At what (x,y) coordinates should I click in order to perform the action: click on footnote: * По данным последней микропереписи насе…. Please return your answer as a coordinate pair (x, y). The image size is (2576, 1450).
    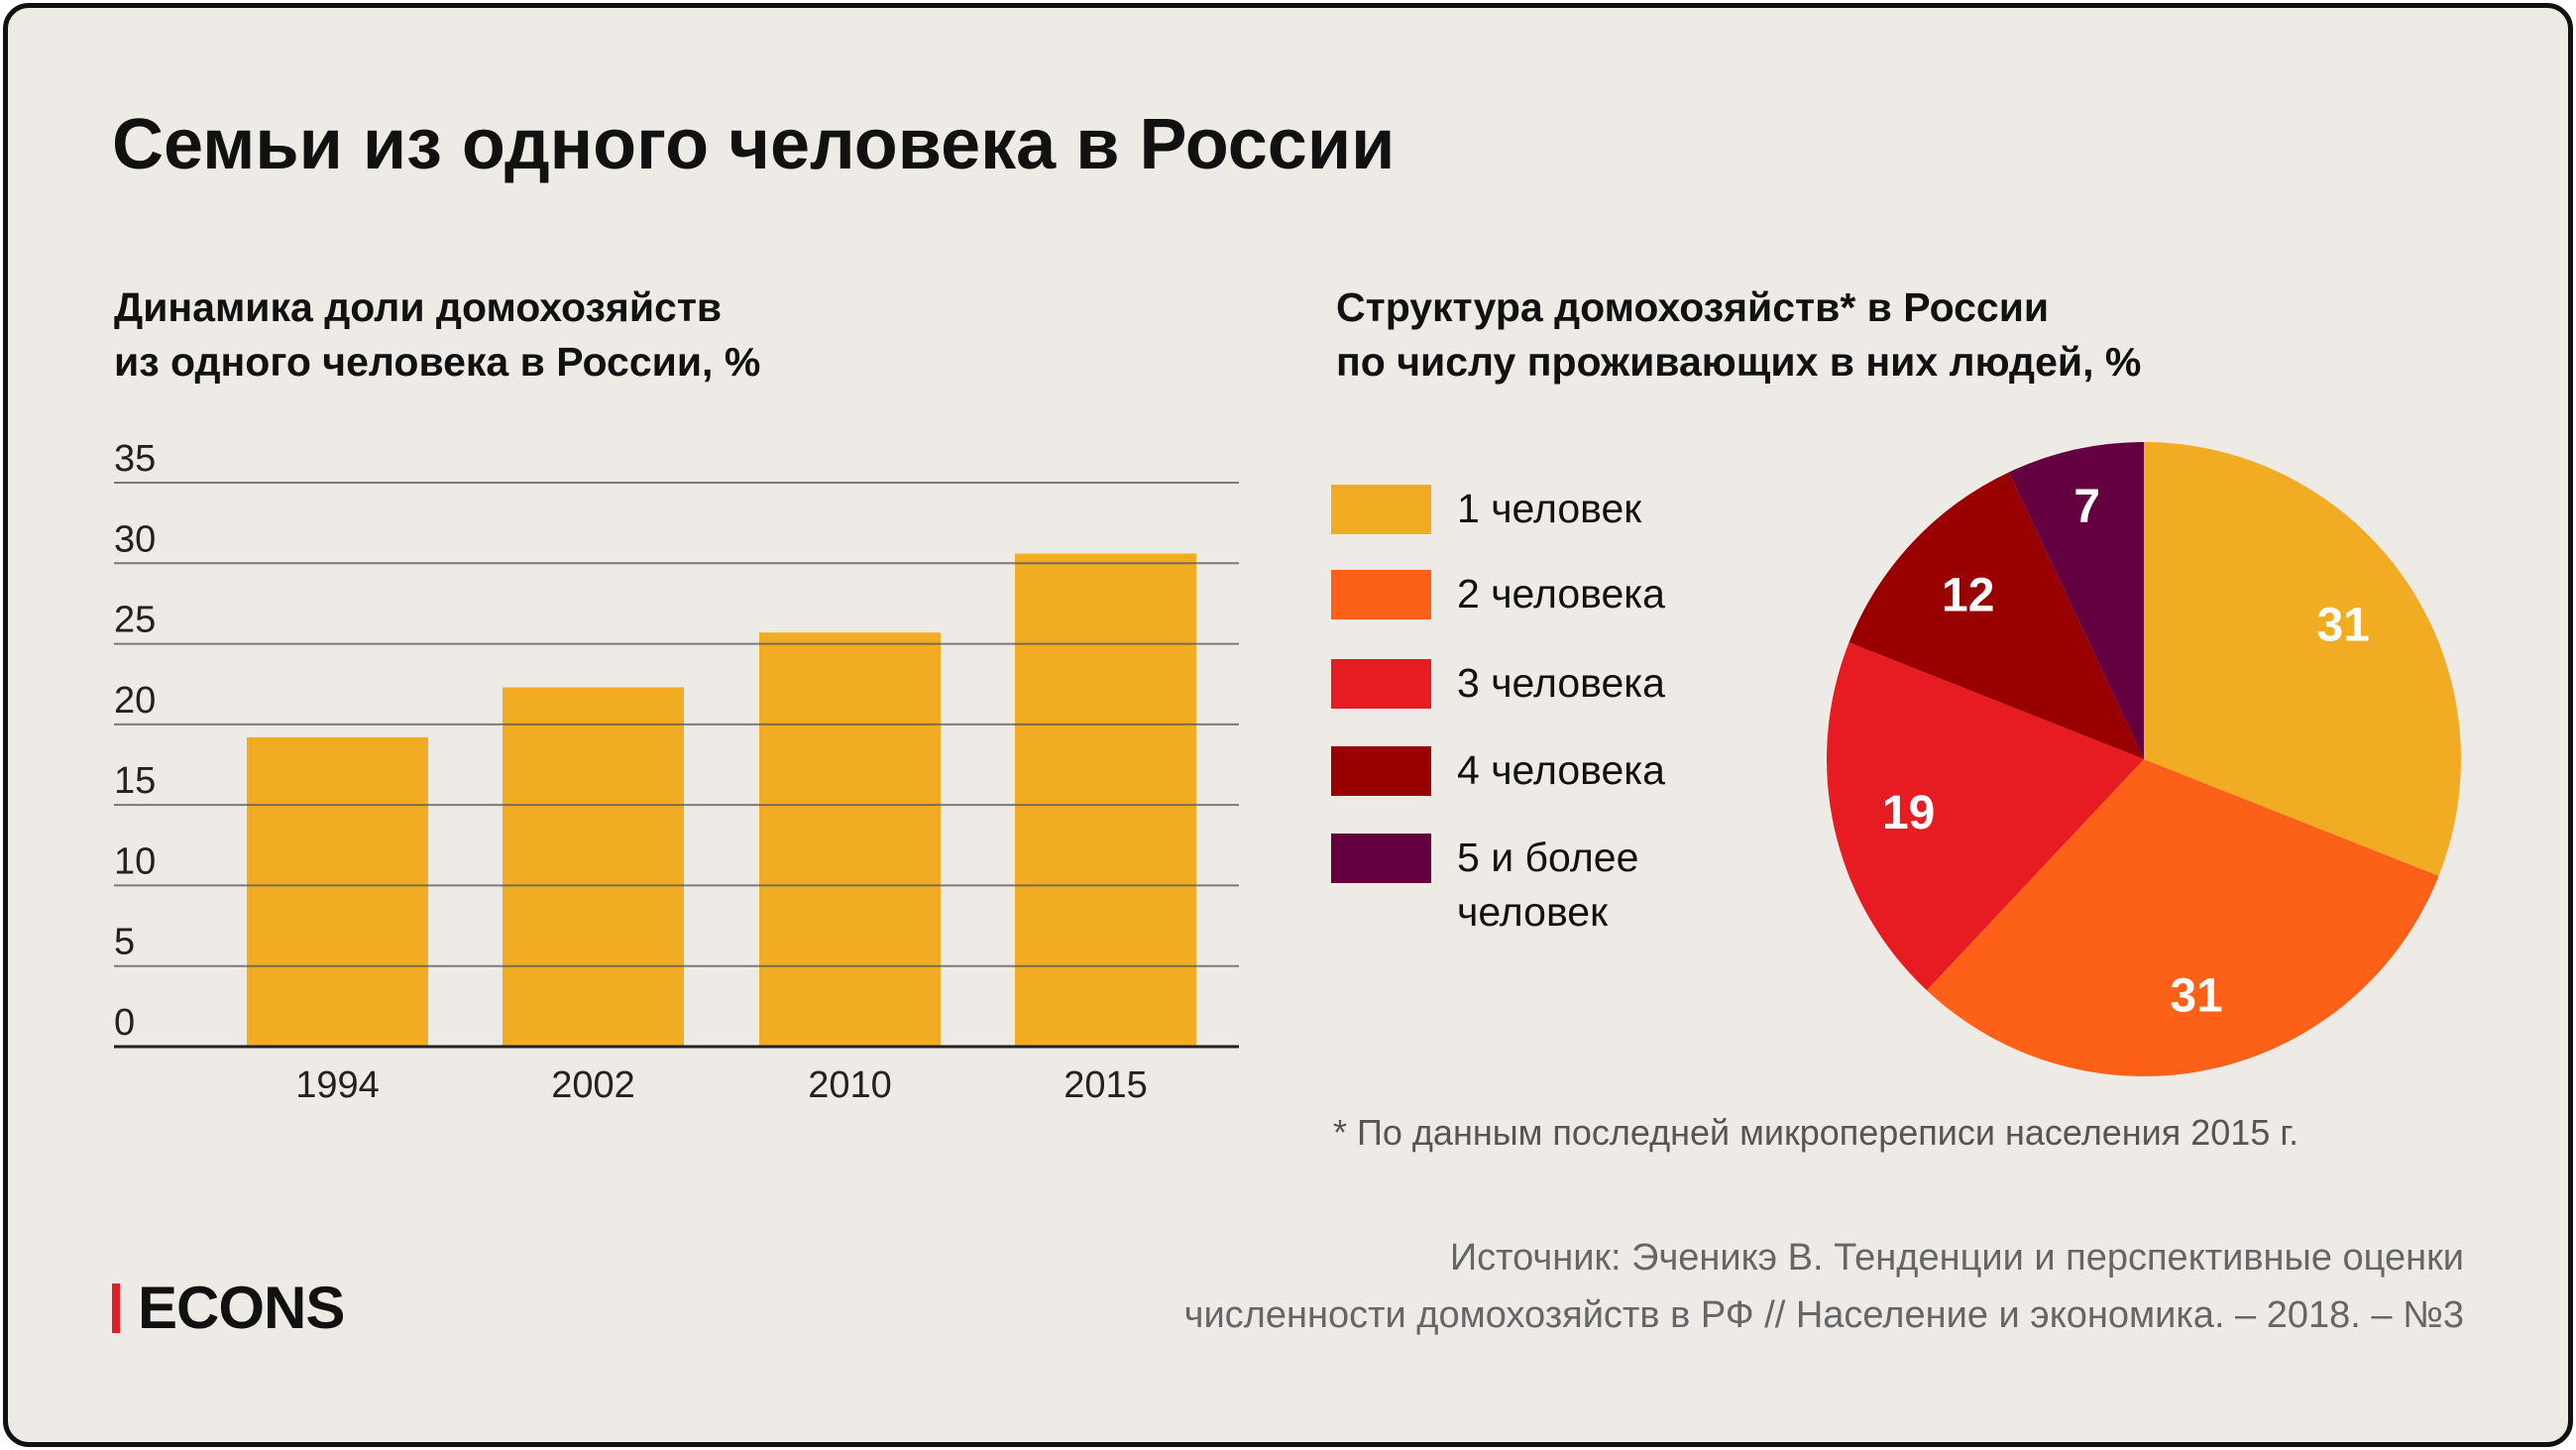
    Looking at the image, I should click on (1816, 1133).